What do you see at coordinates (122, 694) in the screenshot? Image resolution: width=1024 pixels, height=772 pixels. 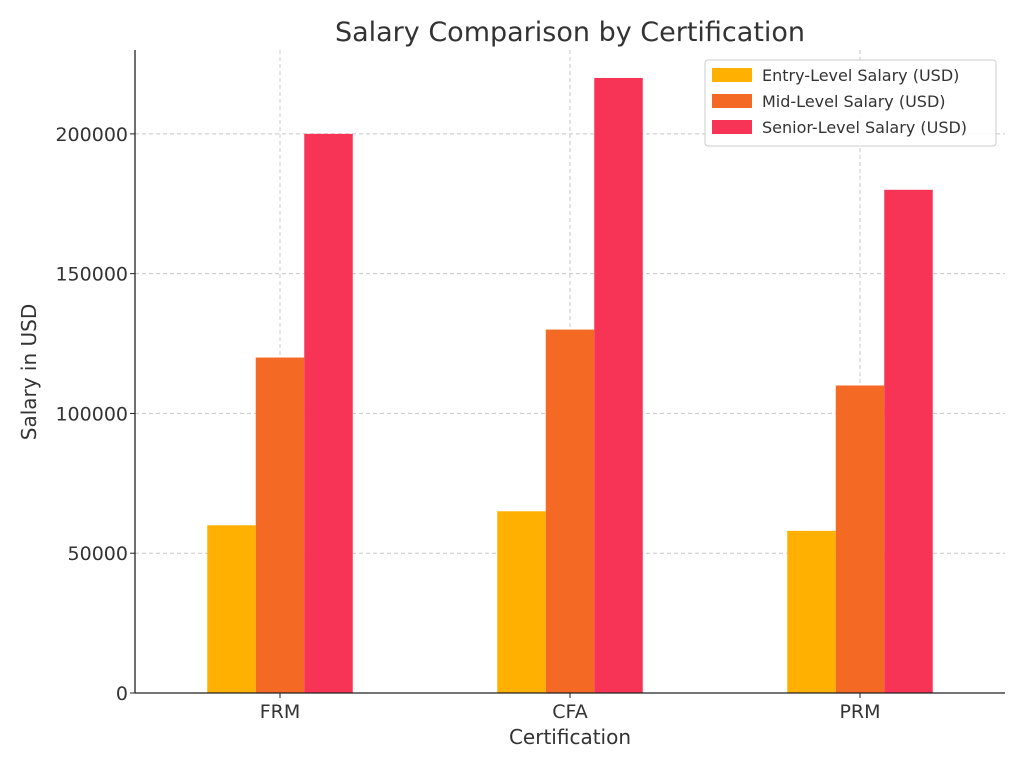 I see `y-tick-label: 0` at bounding box center [122, 694].